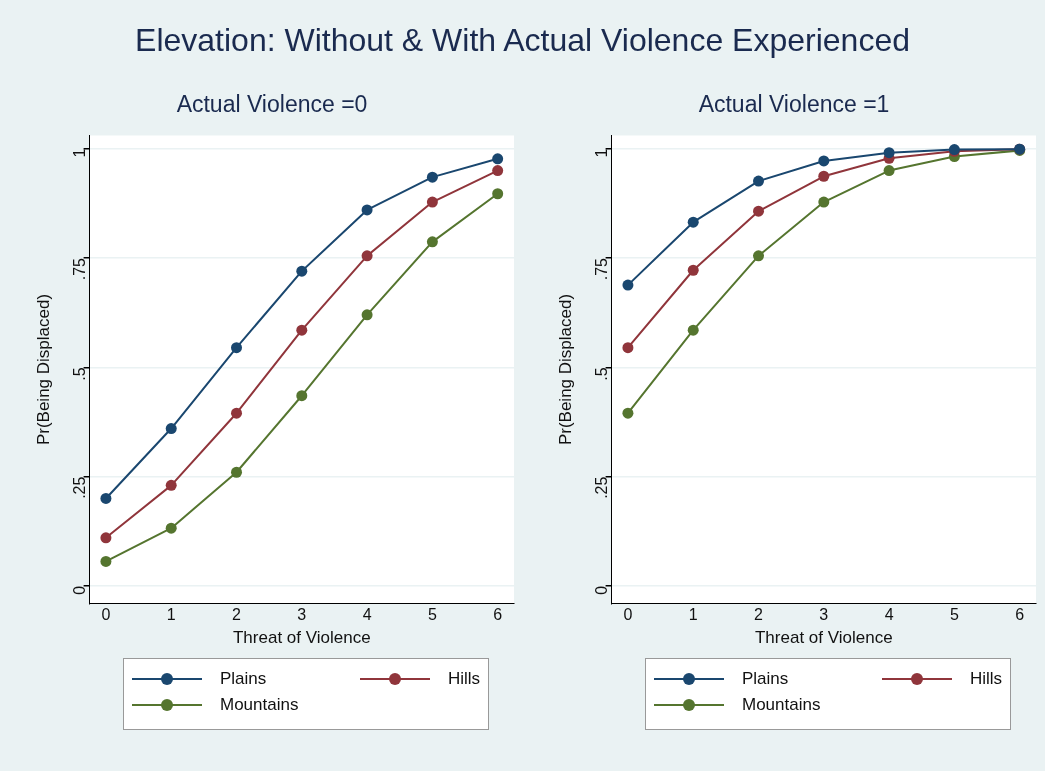 The height and width of the screenshot is (771, 1045). I want to click on text: Elevation: Without & With Actual Violence Experienced, so click(522, 40).